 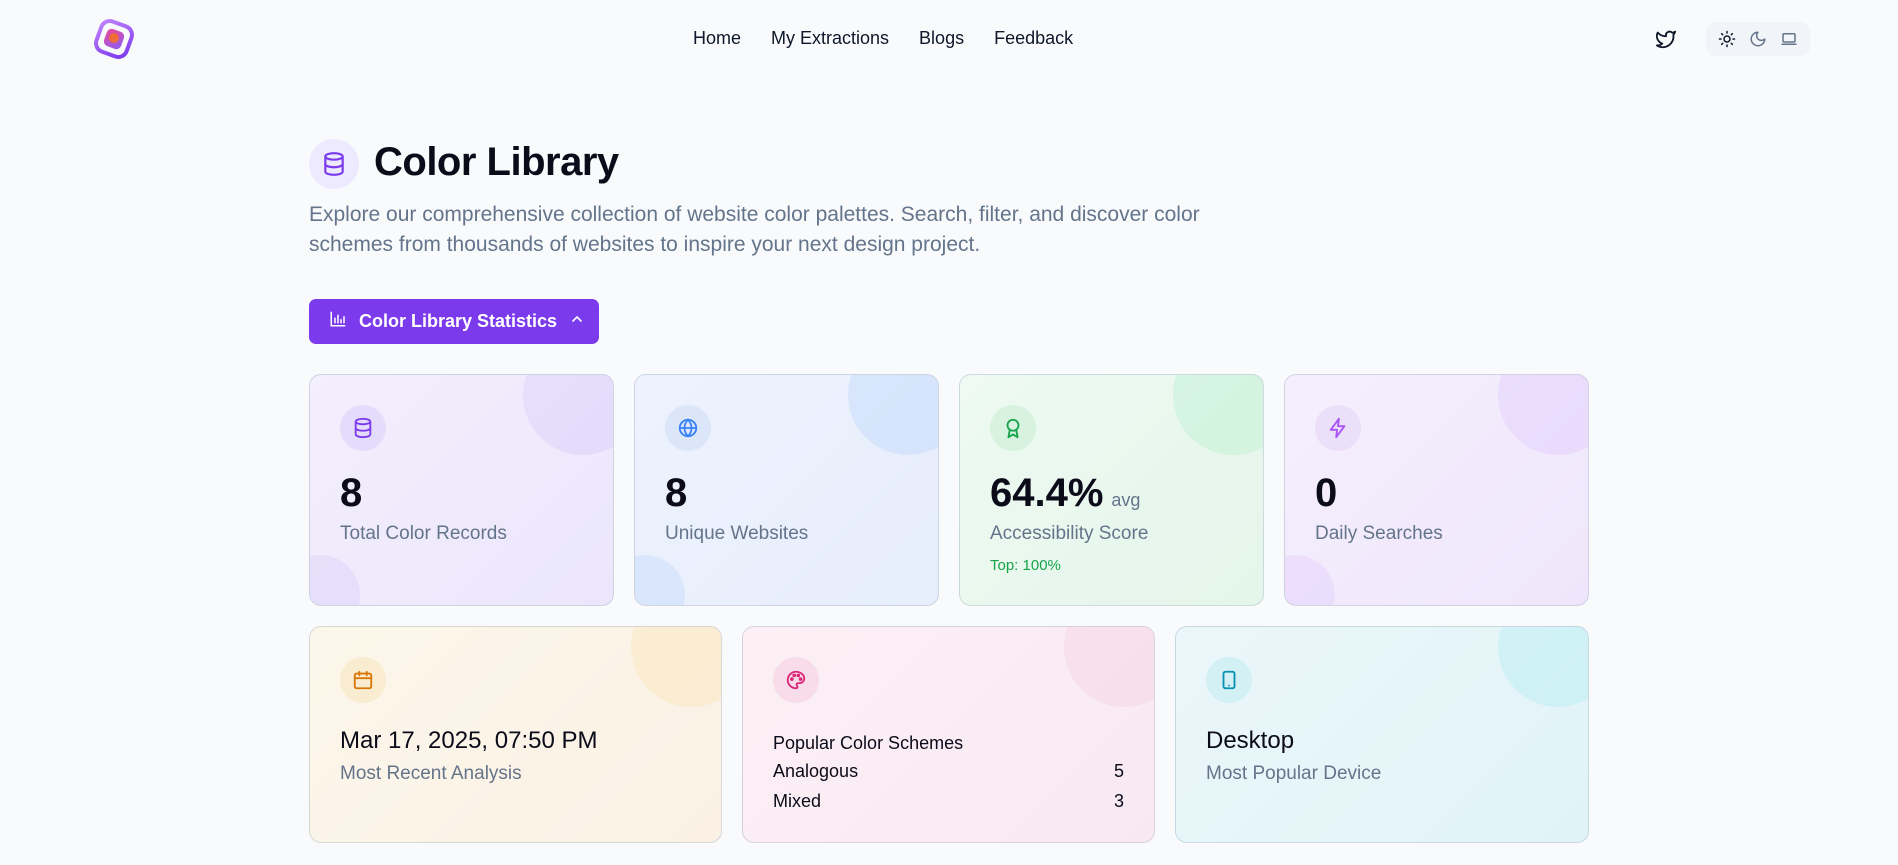 What do you see at coordinates (948, 801) in the screenshot?
I see `list-item: Mixed 3` at bounding box center [948, 801].